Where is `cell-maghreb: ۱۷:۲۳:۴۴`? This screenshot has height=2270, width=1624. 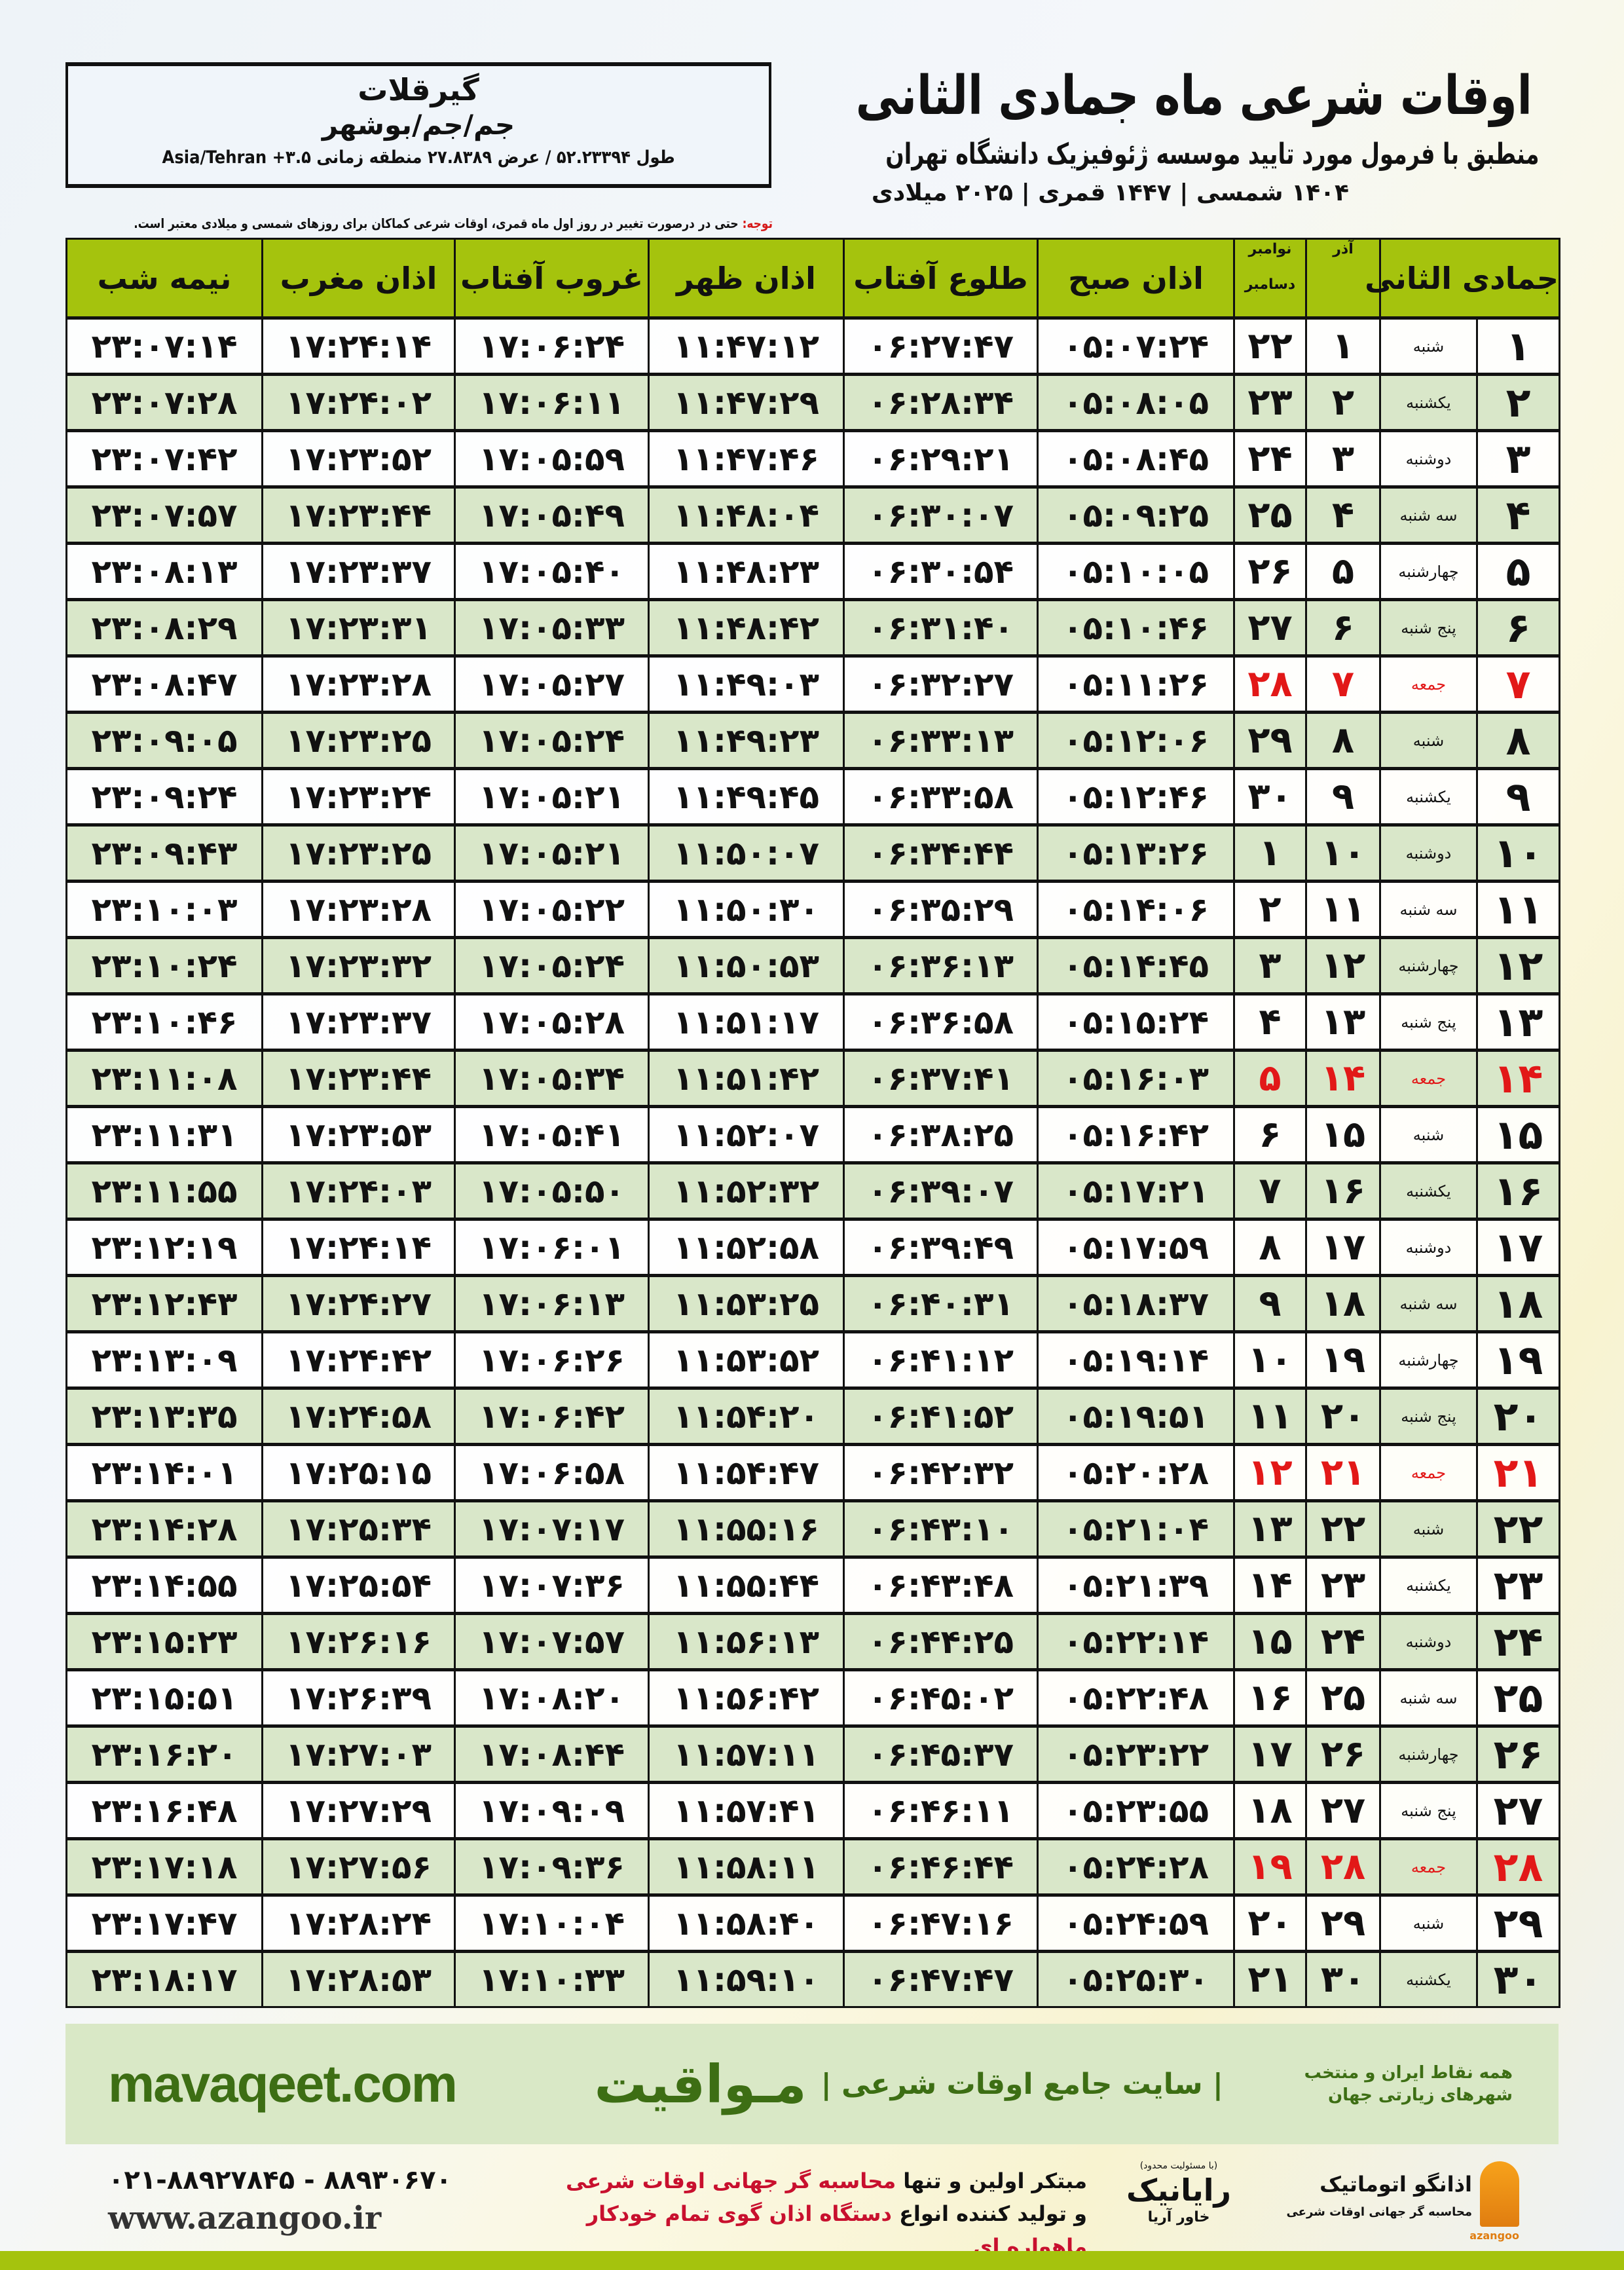
cell-maghreb: ۱۷:۲۳:۴۴ is located at coordinates (358, 514).